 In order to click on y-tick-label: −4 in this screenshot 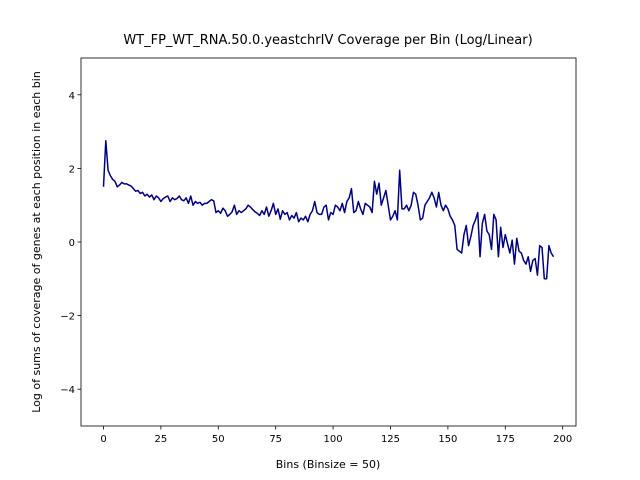, I will do `click(67, 390)`.